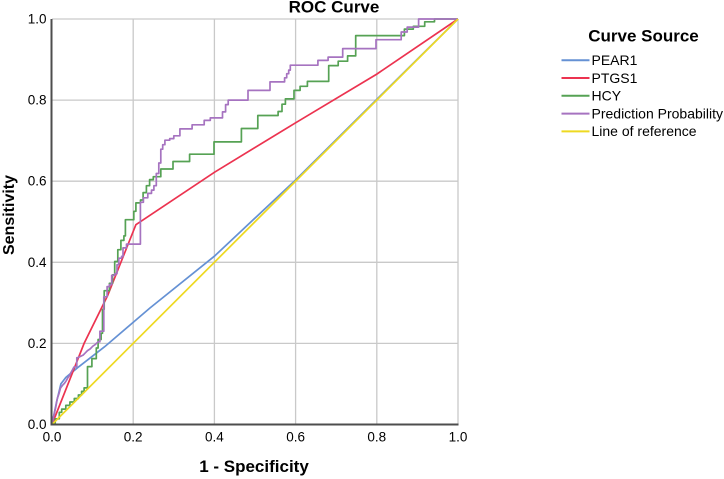  I want to click on svg-text: Sensitivity, so click(9, 215).